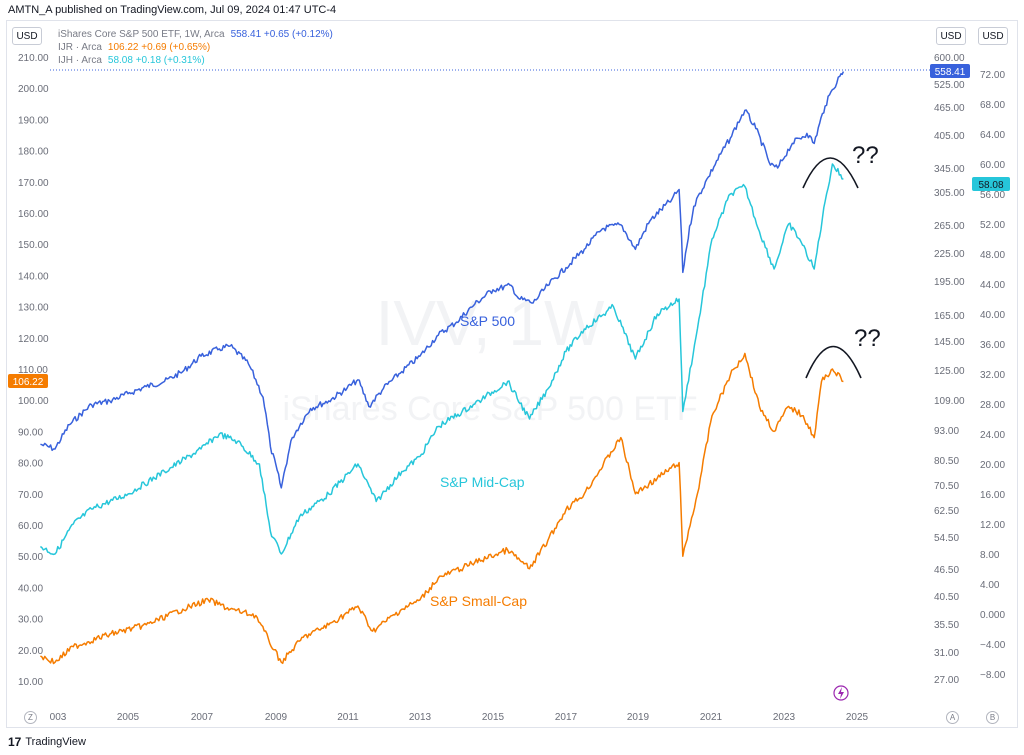  Describe the element at coordinates (992, 315) in the screenshot. I see `right-tick-label: 40.00` at that location.